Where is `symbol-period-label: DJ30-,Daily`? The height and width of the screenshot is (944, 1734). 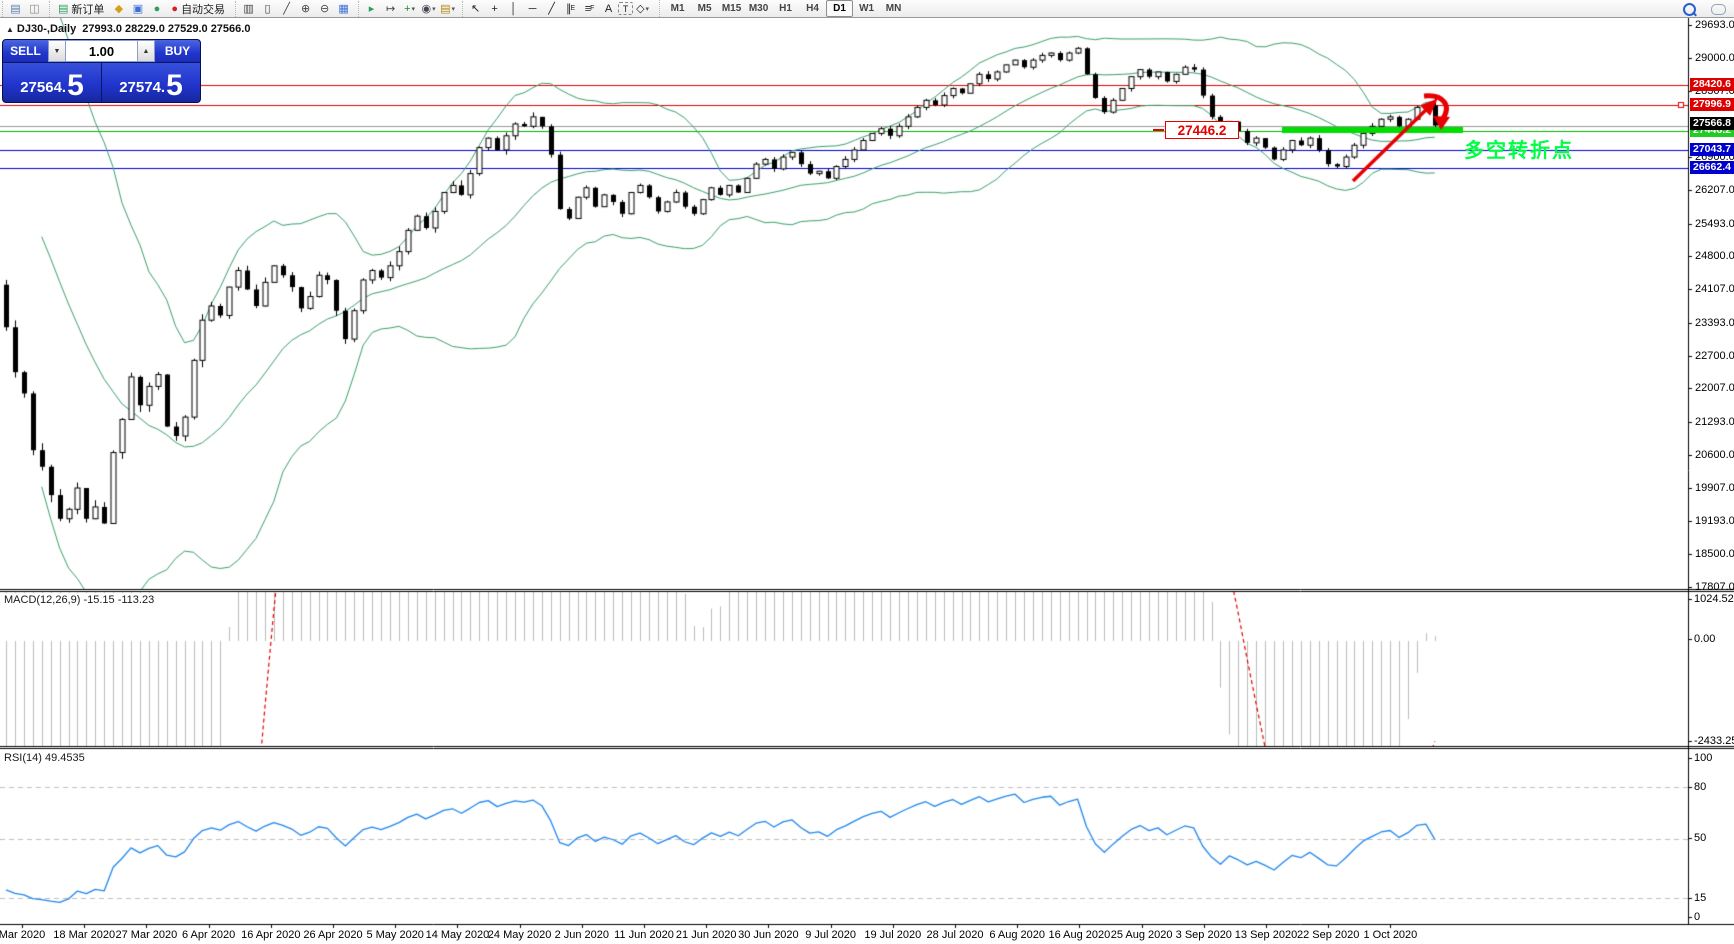 symbol-period-label: DJ30-,Daily is located at coordinates (46, 29).